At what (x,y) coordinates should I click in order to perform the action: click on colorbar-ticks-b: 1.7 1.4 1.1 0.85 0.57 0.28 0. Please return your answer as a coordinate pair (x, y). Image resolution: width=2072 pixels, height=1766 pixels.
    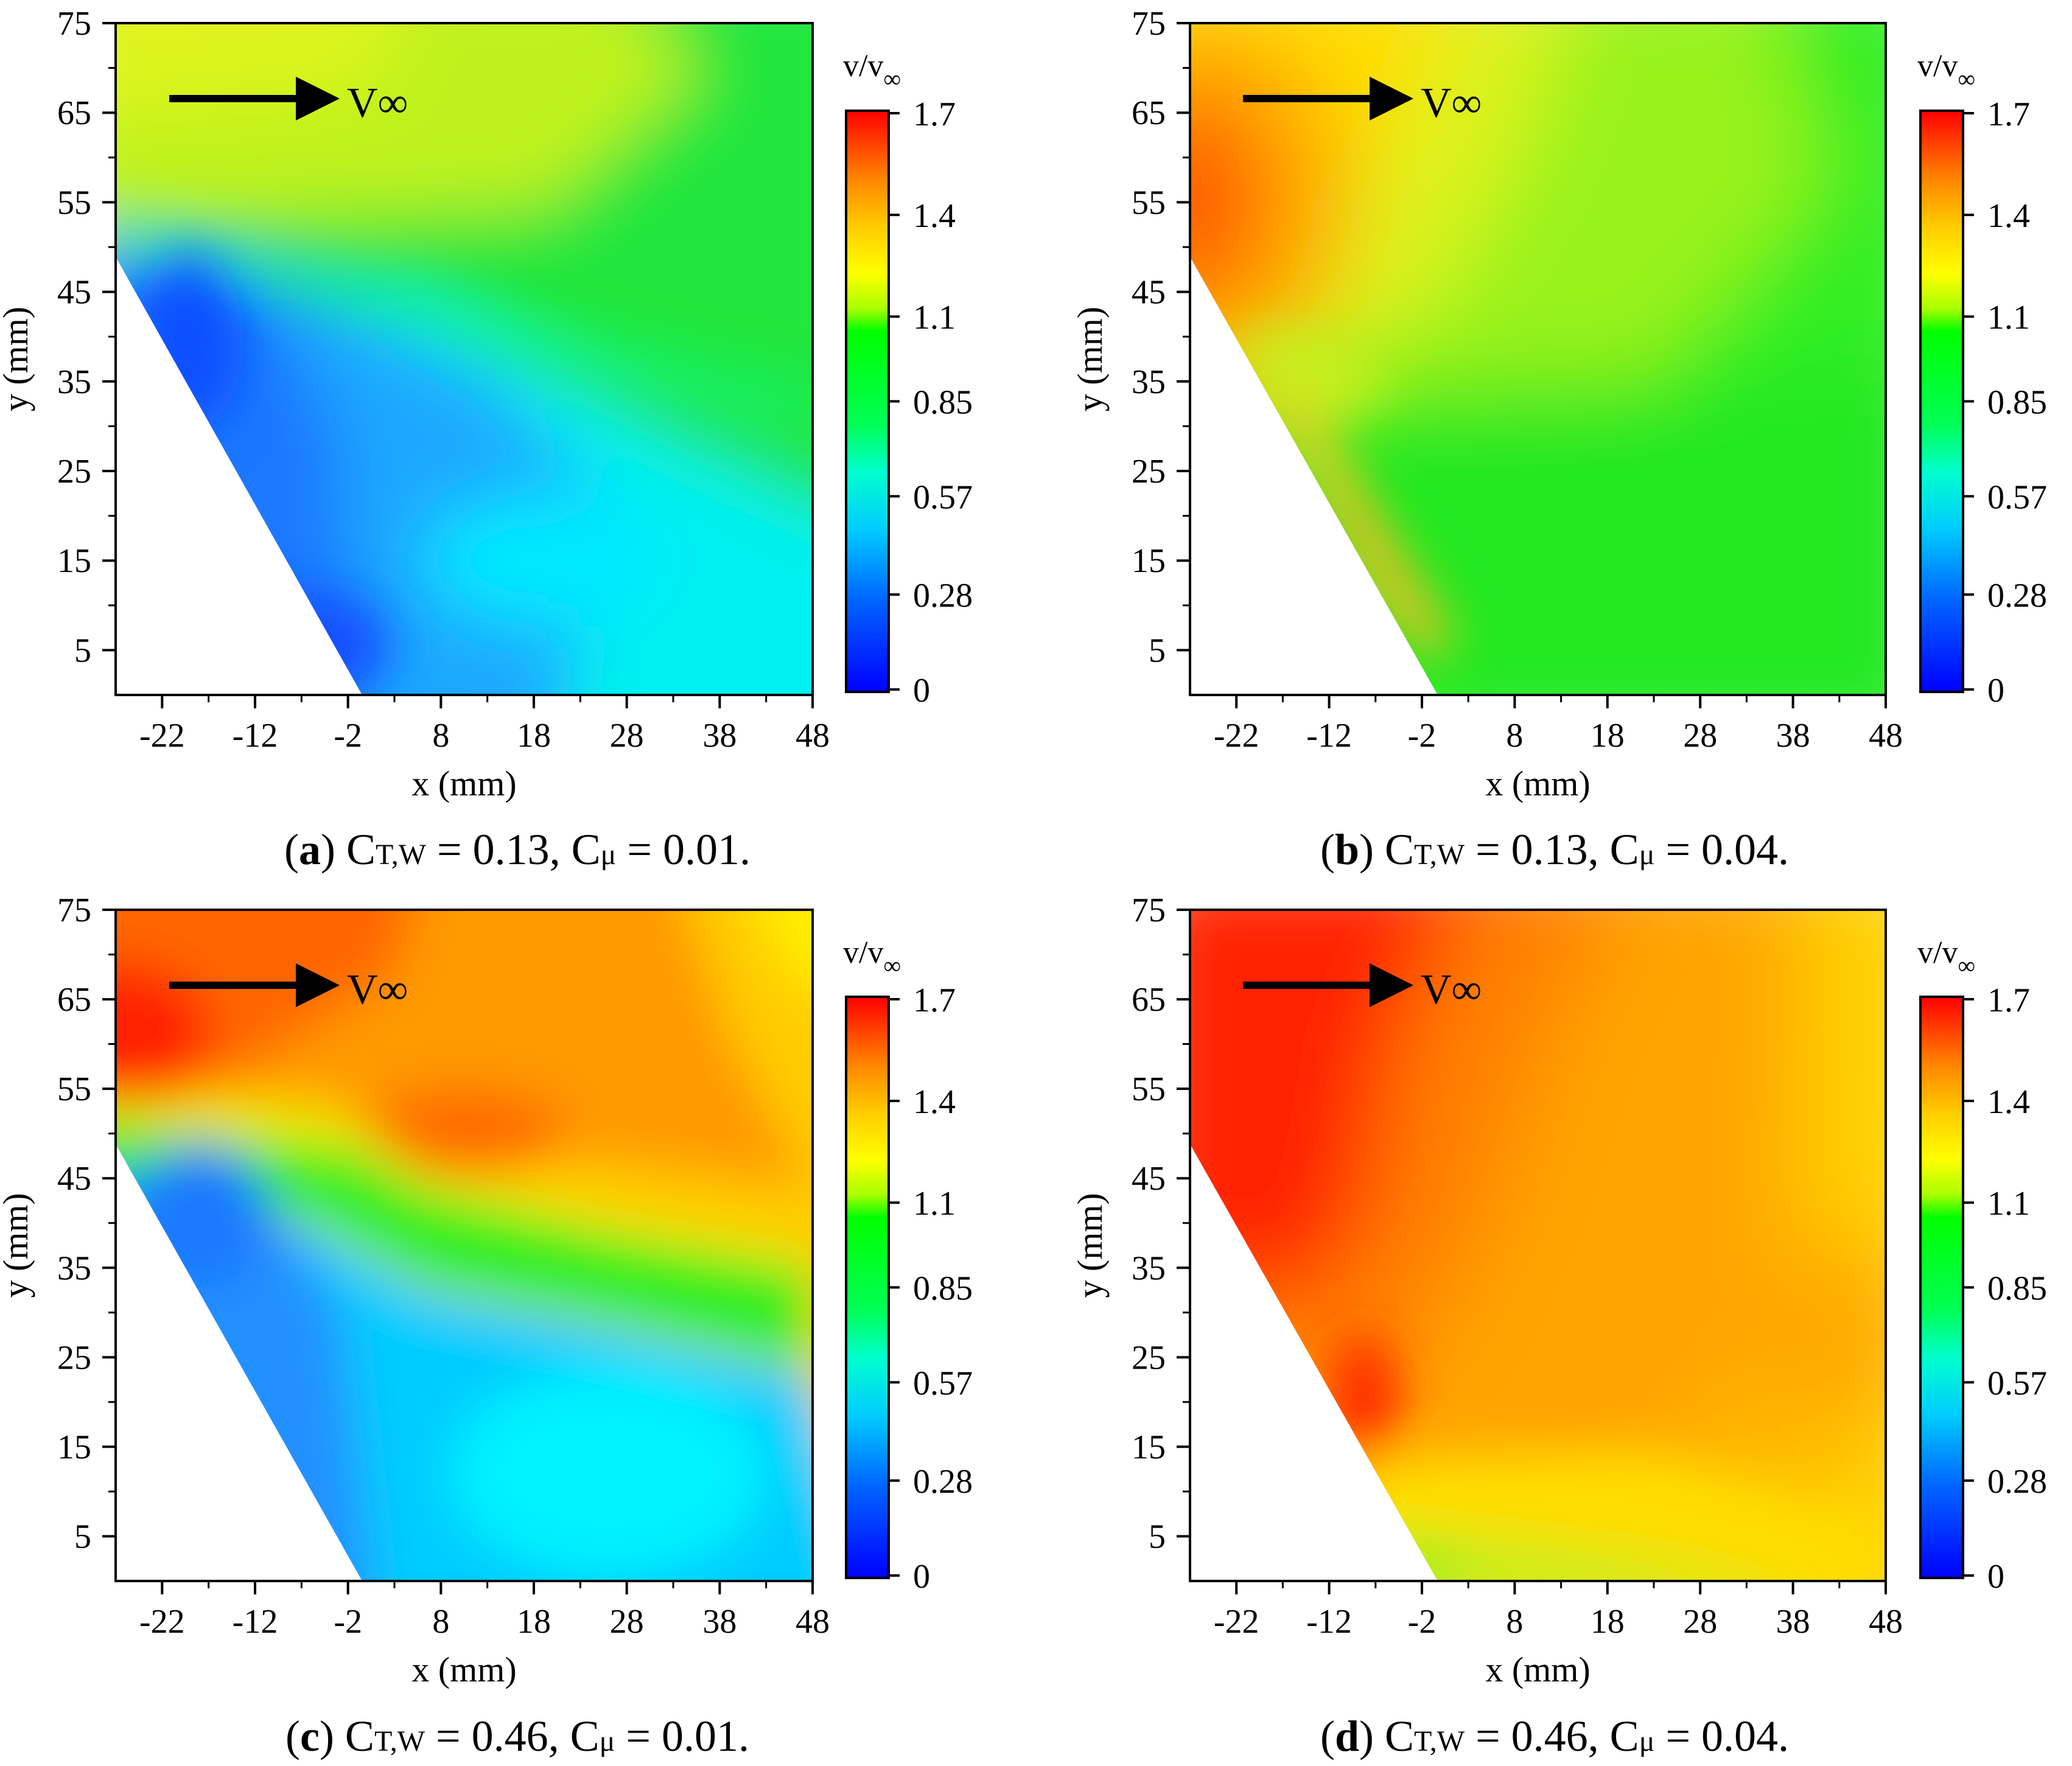
    Looking at the image, I should click on (2005, 403).